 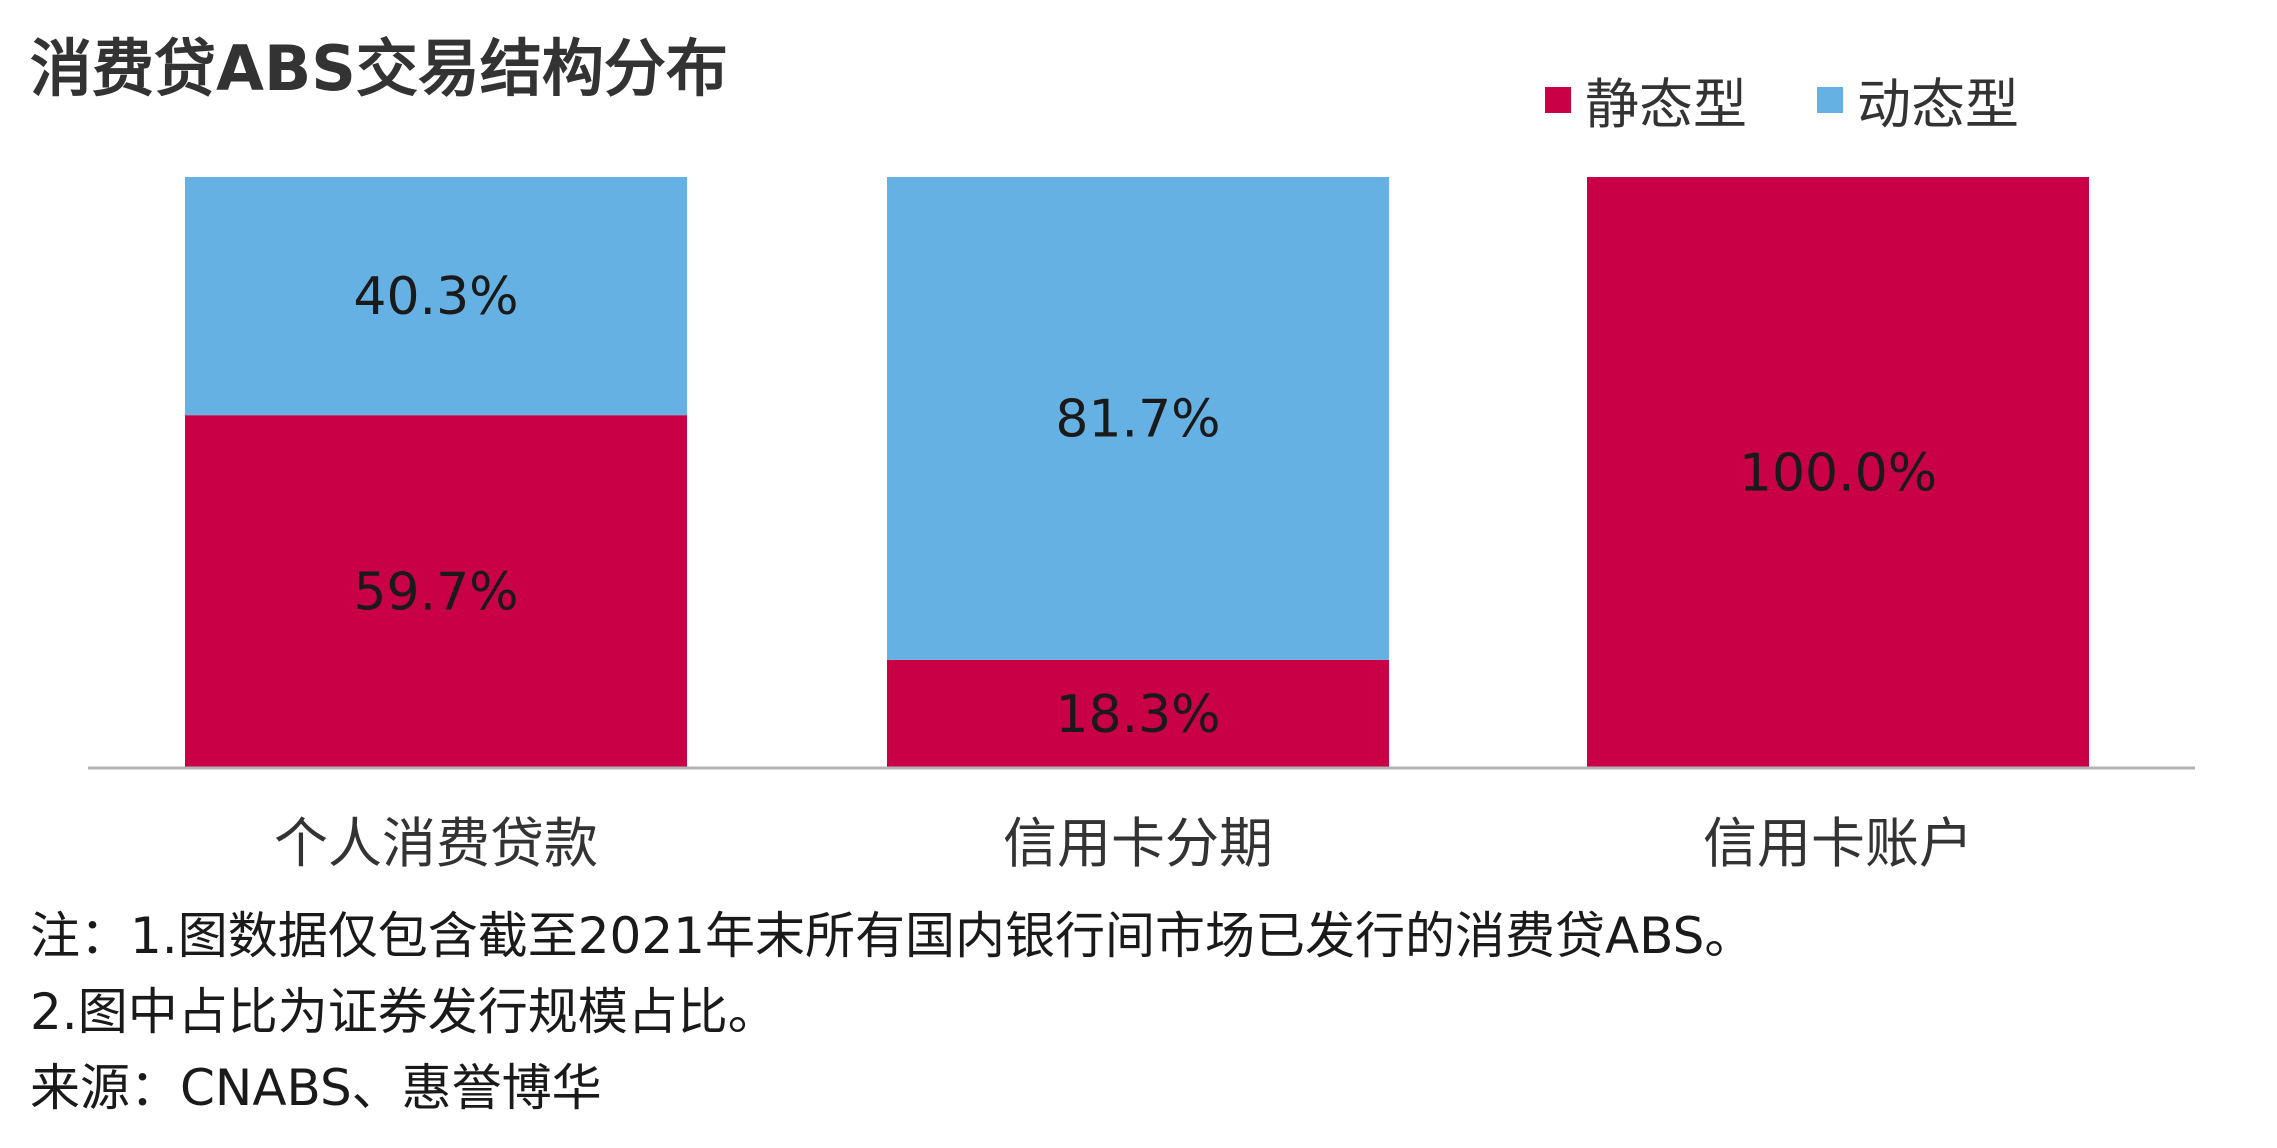 What do you see at coordinates (1938, 104) in the screenshot?
I see `legend-label-dynamic: 动态型` at bounding box center [1938, 104].